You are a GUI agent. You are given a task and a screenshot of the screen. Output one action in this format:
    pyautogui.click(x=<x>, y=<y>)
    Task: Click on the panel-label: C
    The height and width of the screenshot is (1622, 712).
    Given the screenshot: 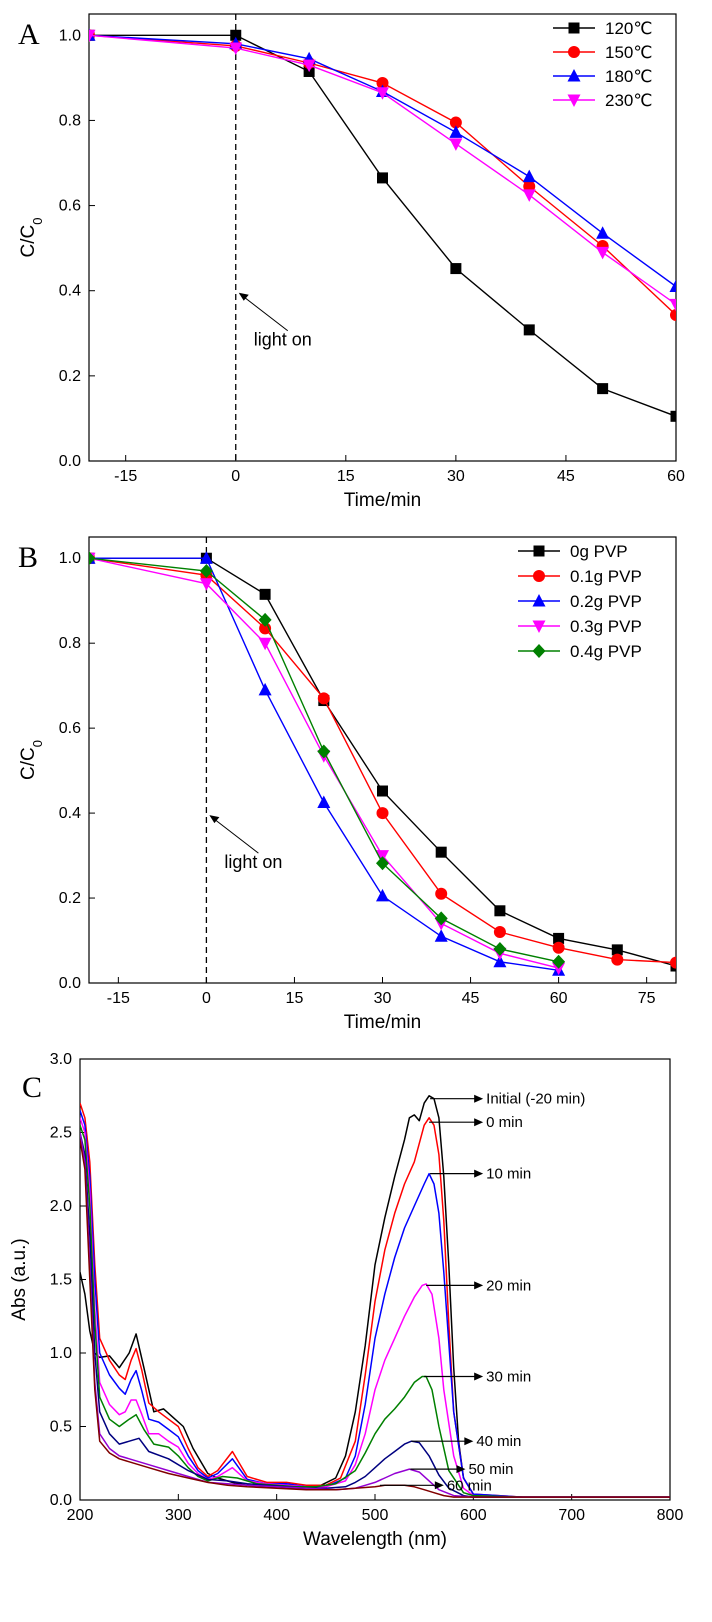 What is the action you would take?
    pyautogui.click(x=32, y=1087)
    